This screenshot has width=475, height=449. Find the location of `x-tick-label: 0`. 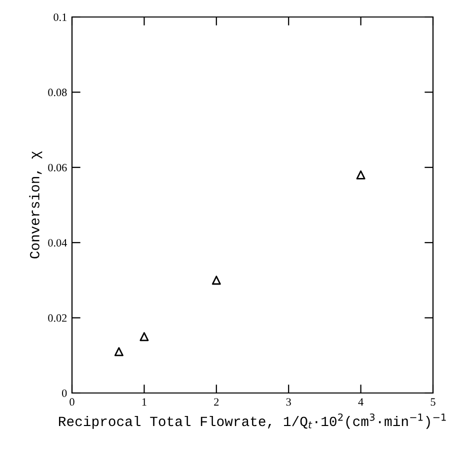

x-tick-label: 0 is located at coordinates (72, 402).